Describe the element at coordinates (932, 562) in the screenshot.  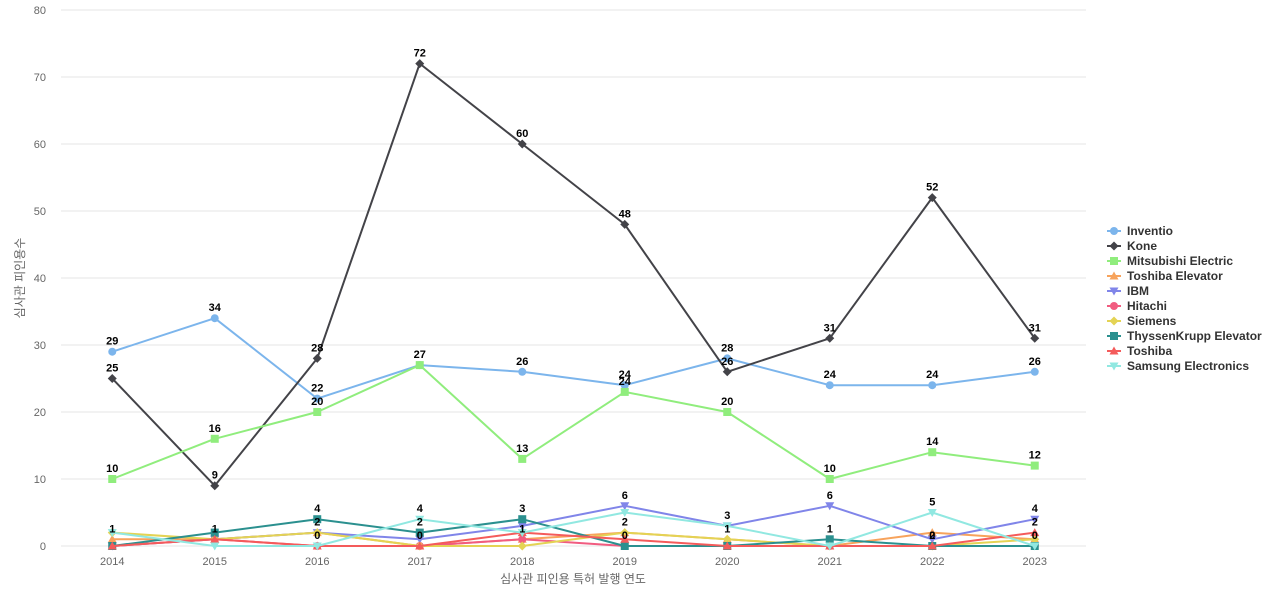
I see `x-tick-label: 2022` at that location.